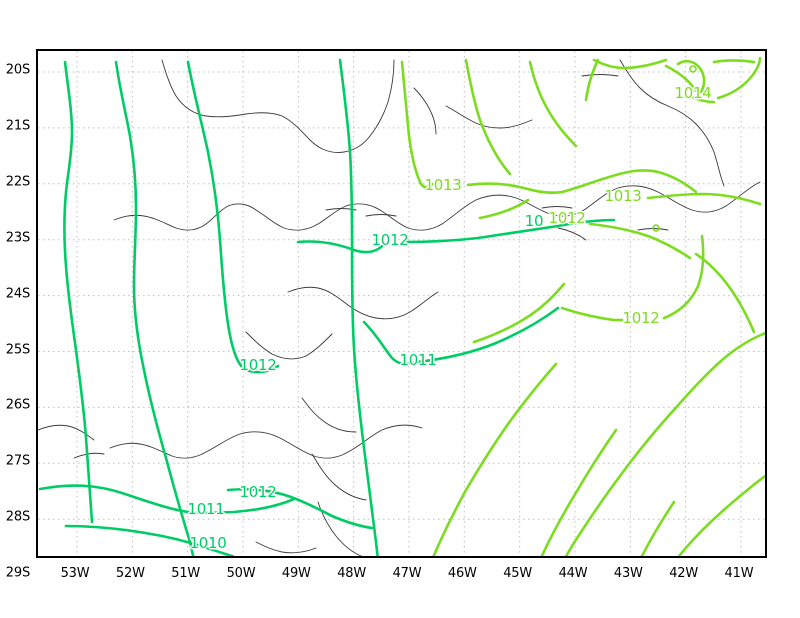 The height and width of the screenshot is (618, 800). Describe the element at coordinates (241, 573) in the screenshot. I see `x-axis-tick-label: 50W` at that location.